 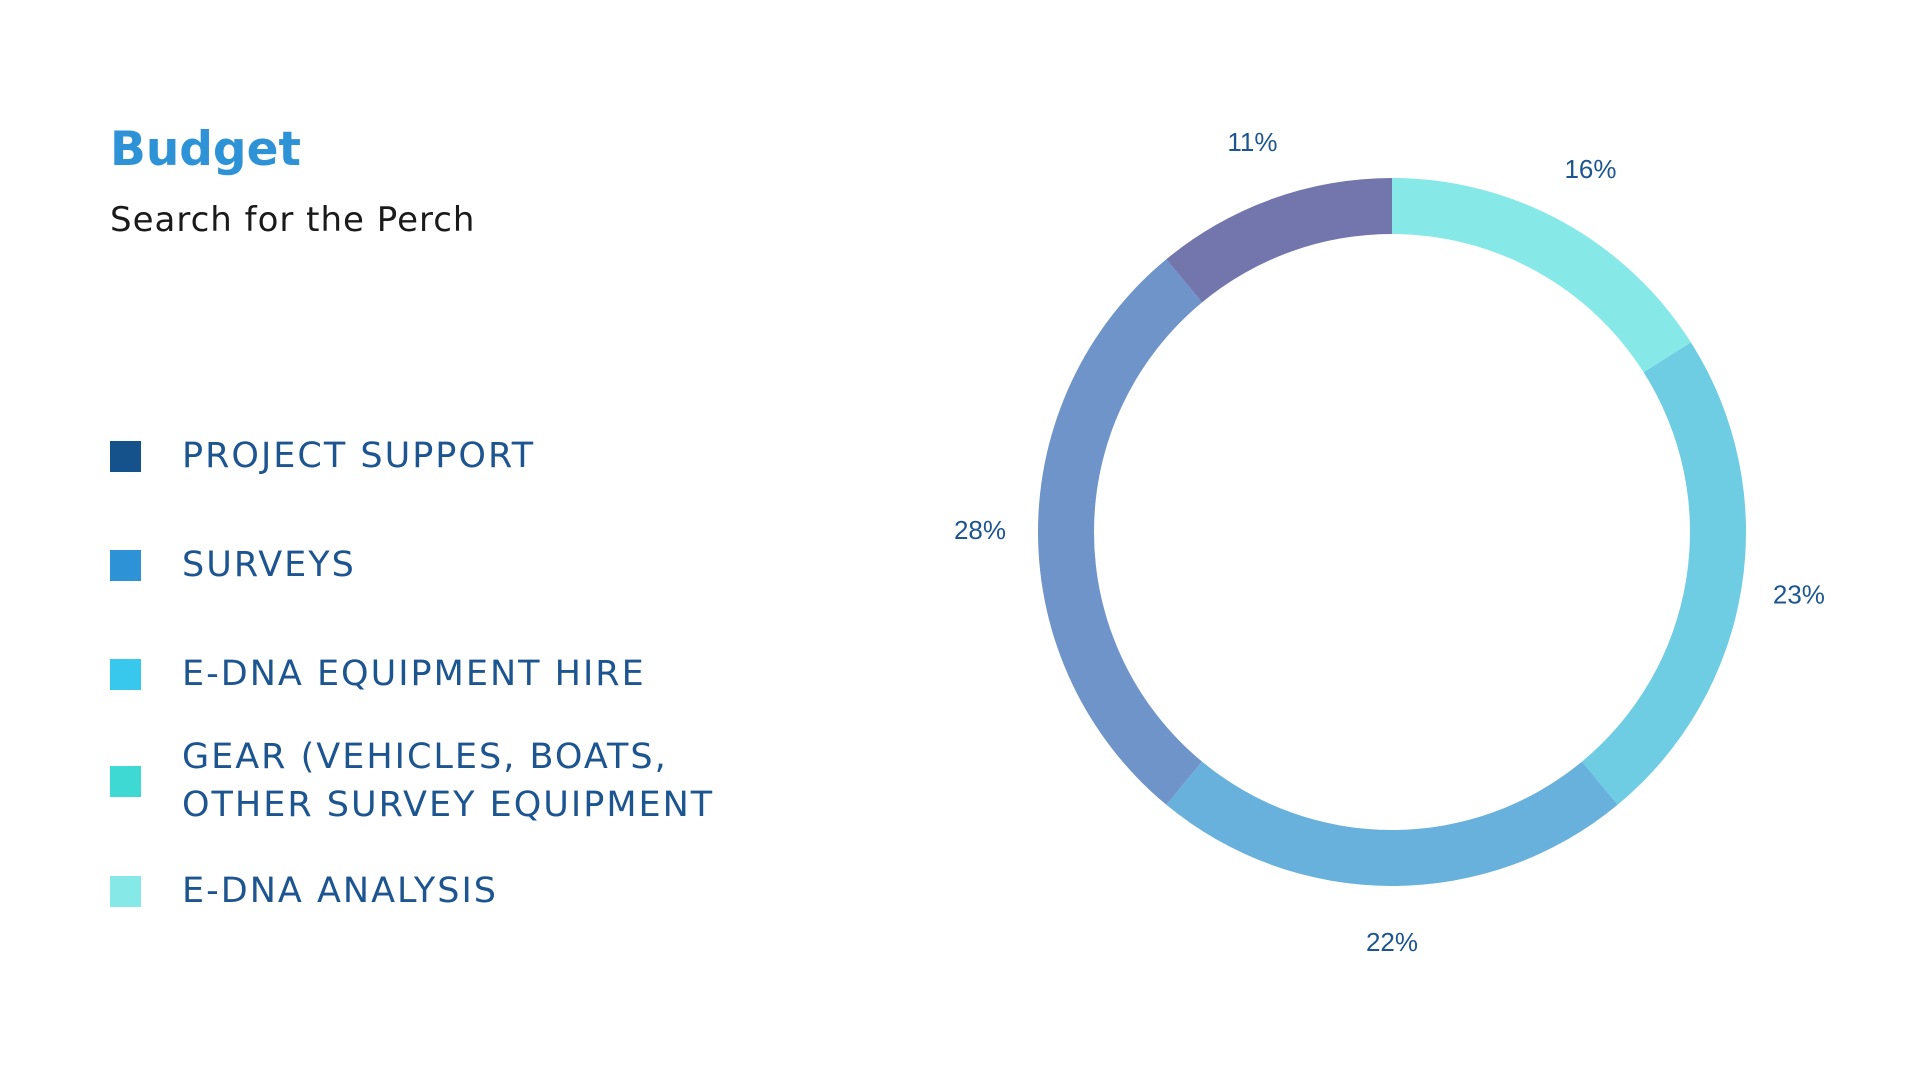 I want to click on chart-title: Budget, so click(x=205, y=149).